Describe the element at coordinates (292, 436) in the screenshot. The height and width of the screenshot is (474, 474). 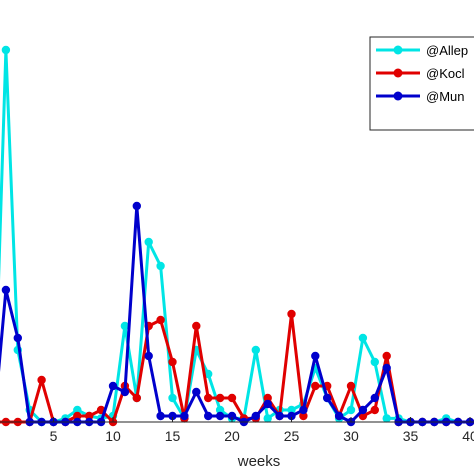
I see `x-tick-label: 25` at that location.